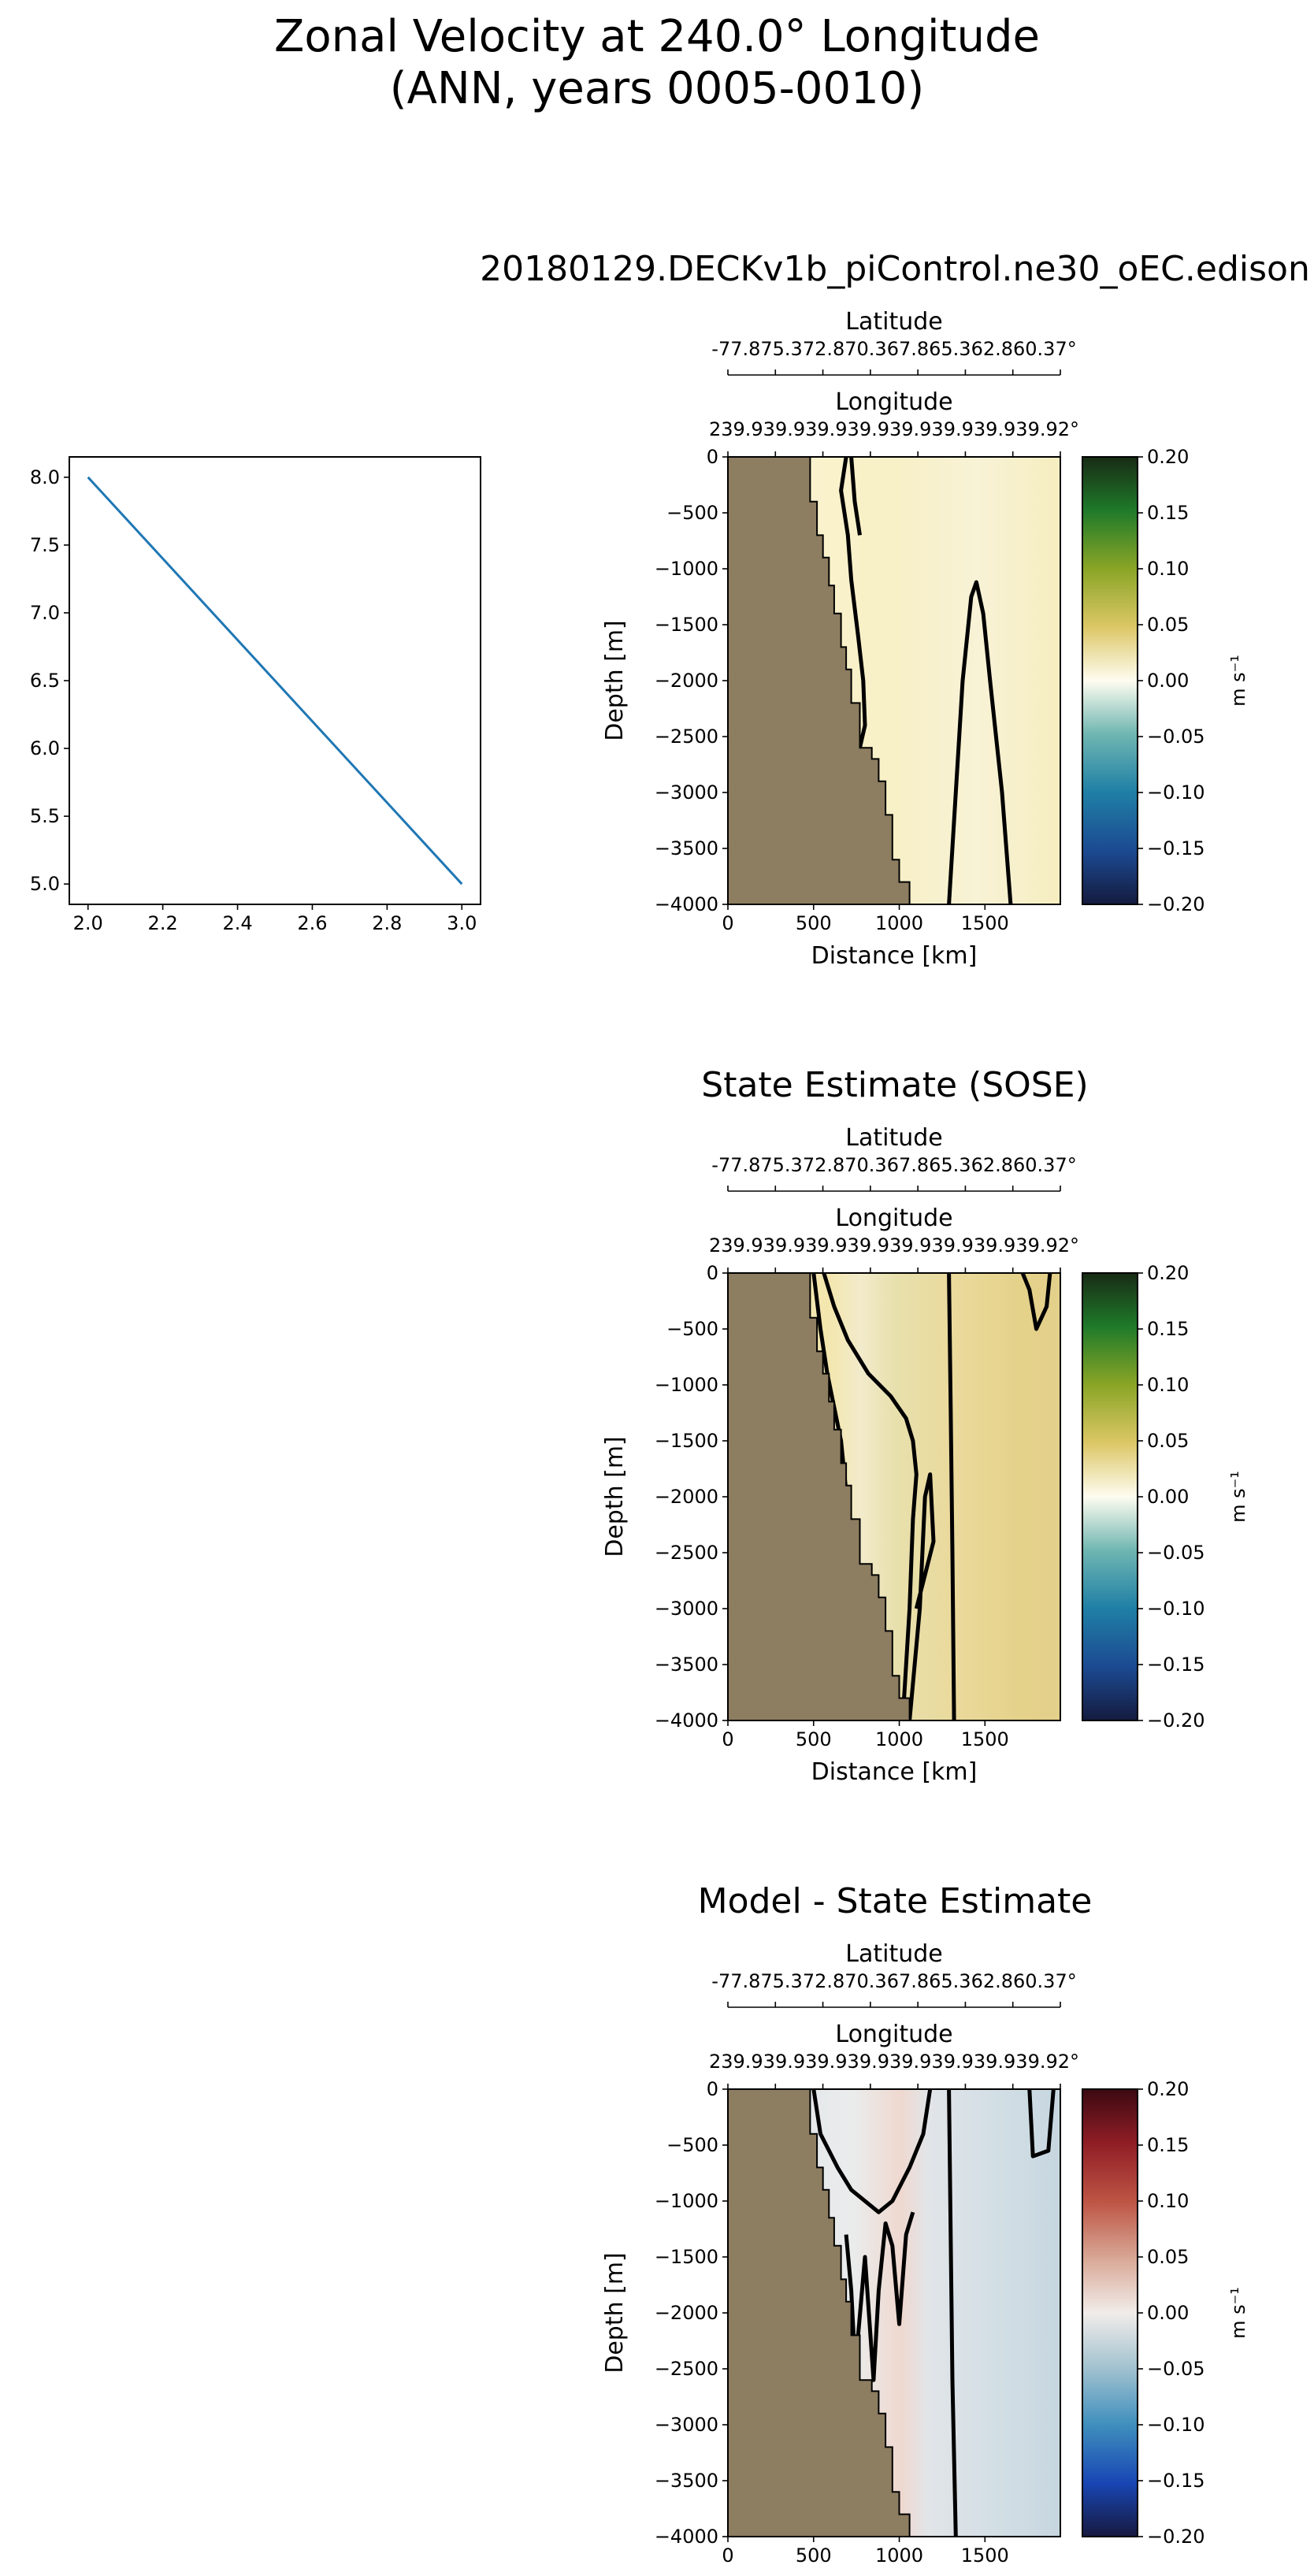  Describe the element at coordinates (88, 923) in the screenshot. I see `x-tick-label: 2.0` at that location.